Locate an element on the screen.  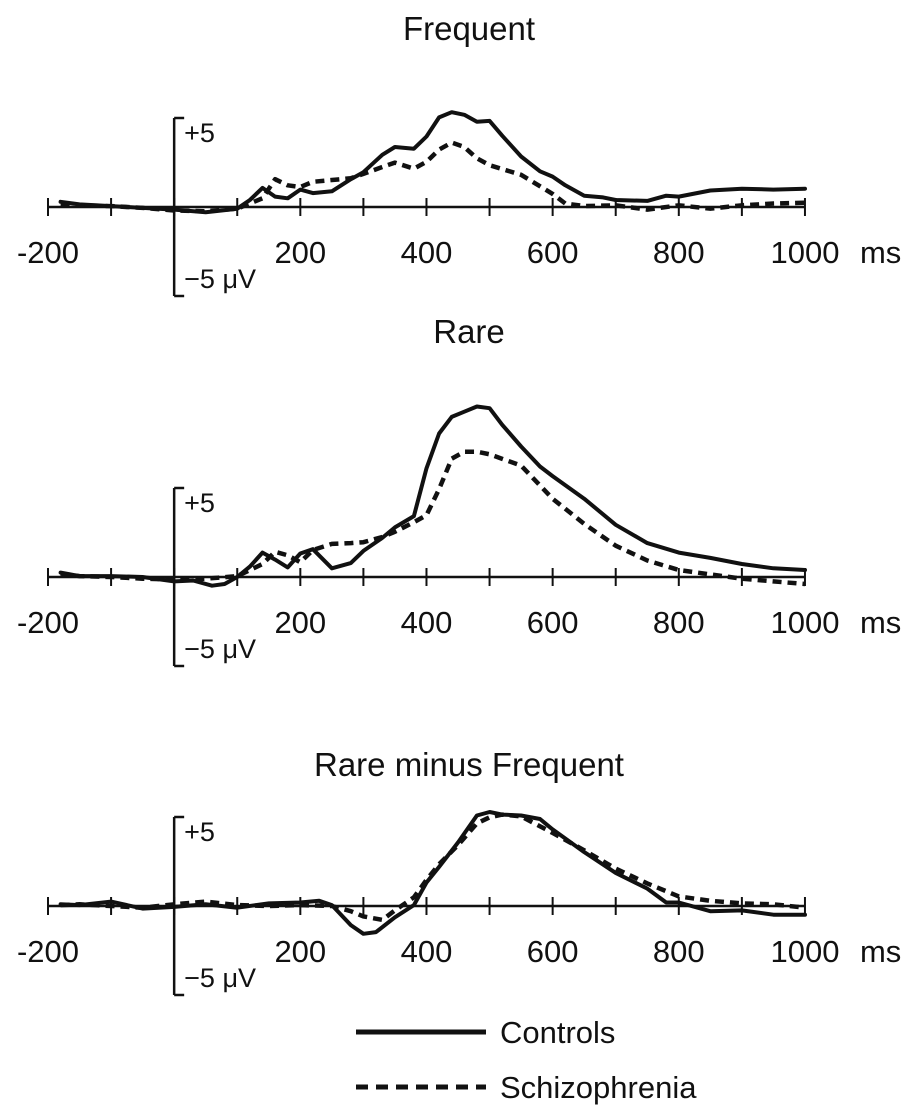
legend-label-controls: Controls is located at coordinates (557, 1032).